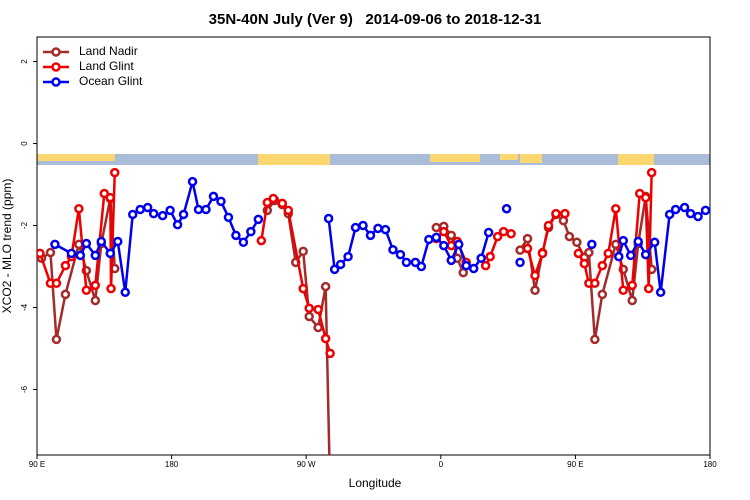 The width and height of the screenshot is (750, 500). I want to click on legend-label: Land Nadir, so click(108, 51).